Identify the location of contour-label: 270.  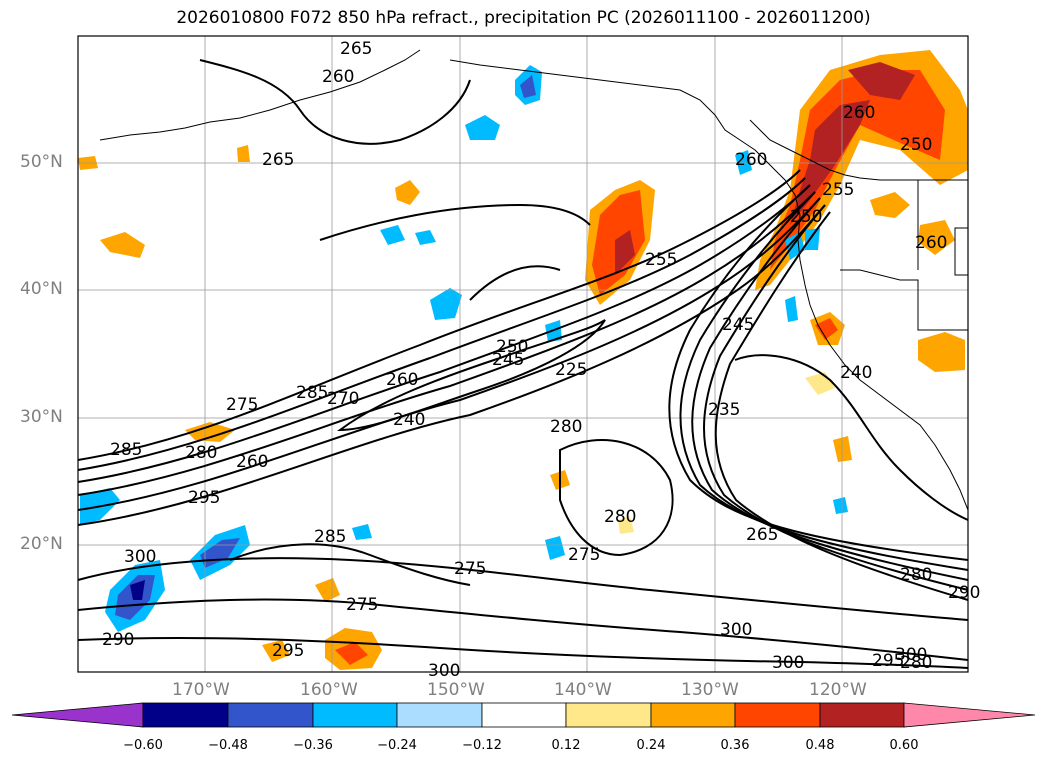
(343, 399).